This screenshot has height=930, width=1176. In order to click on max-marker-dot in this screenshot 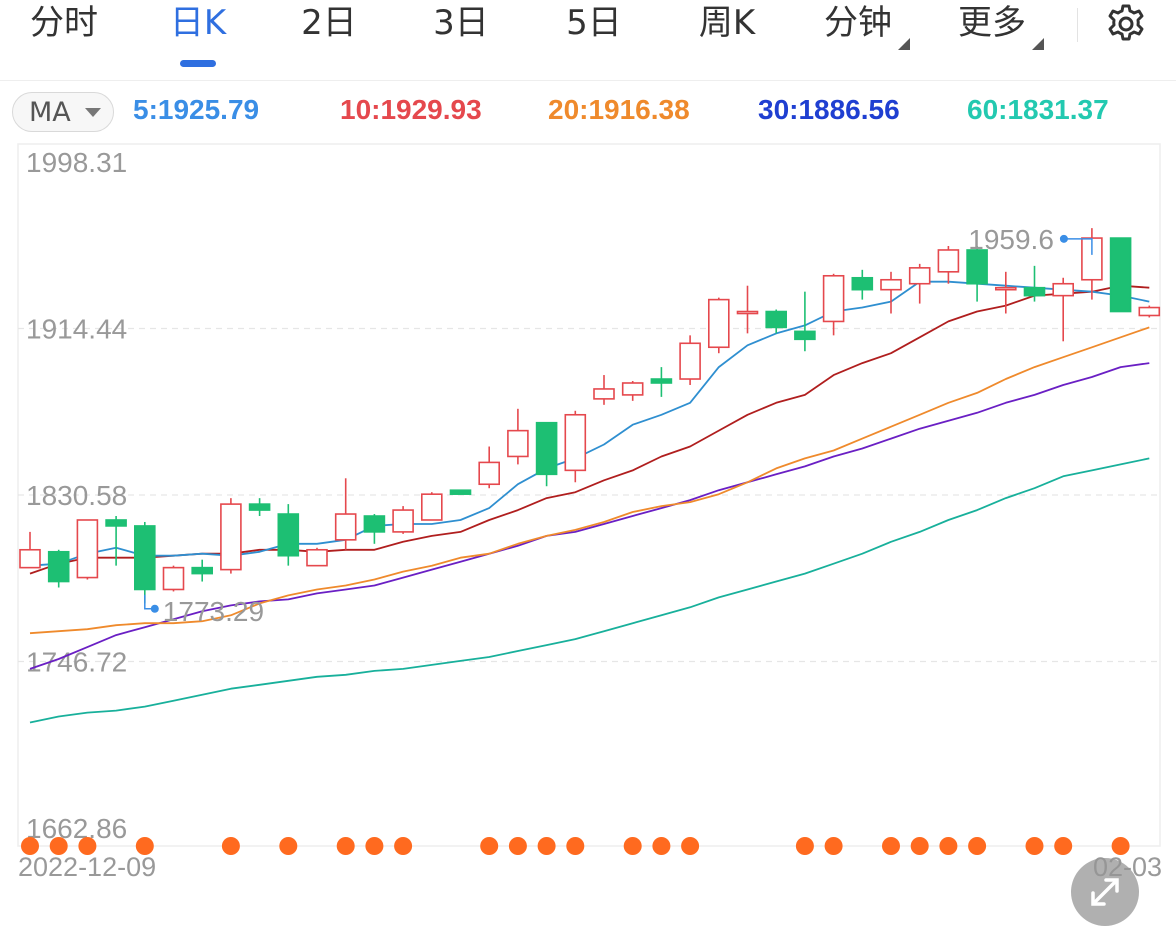, I will do `click(1063, 238)`.